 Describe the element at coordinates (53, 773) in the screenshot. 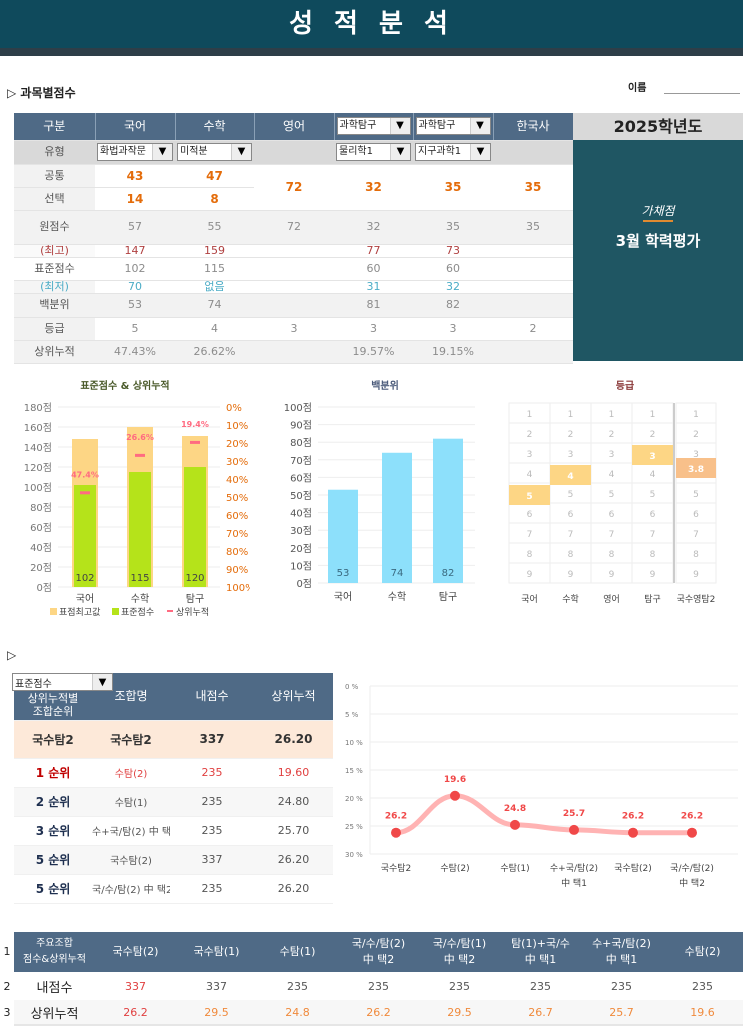

I see `rank-label: 1 순위` at that location.